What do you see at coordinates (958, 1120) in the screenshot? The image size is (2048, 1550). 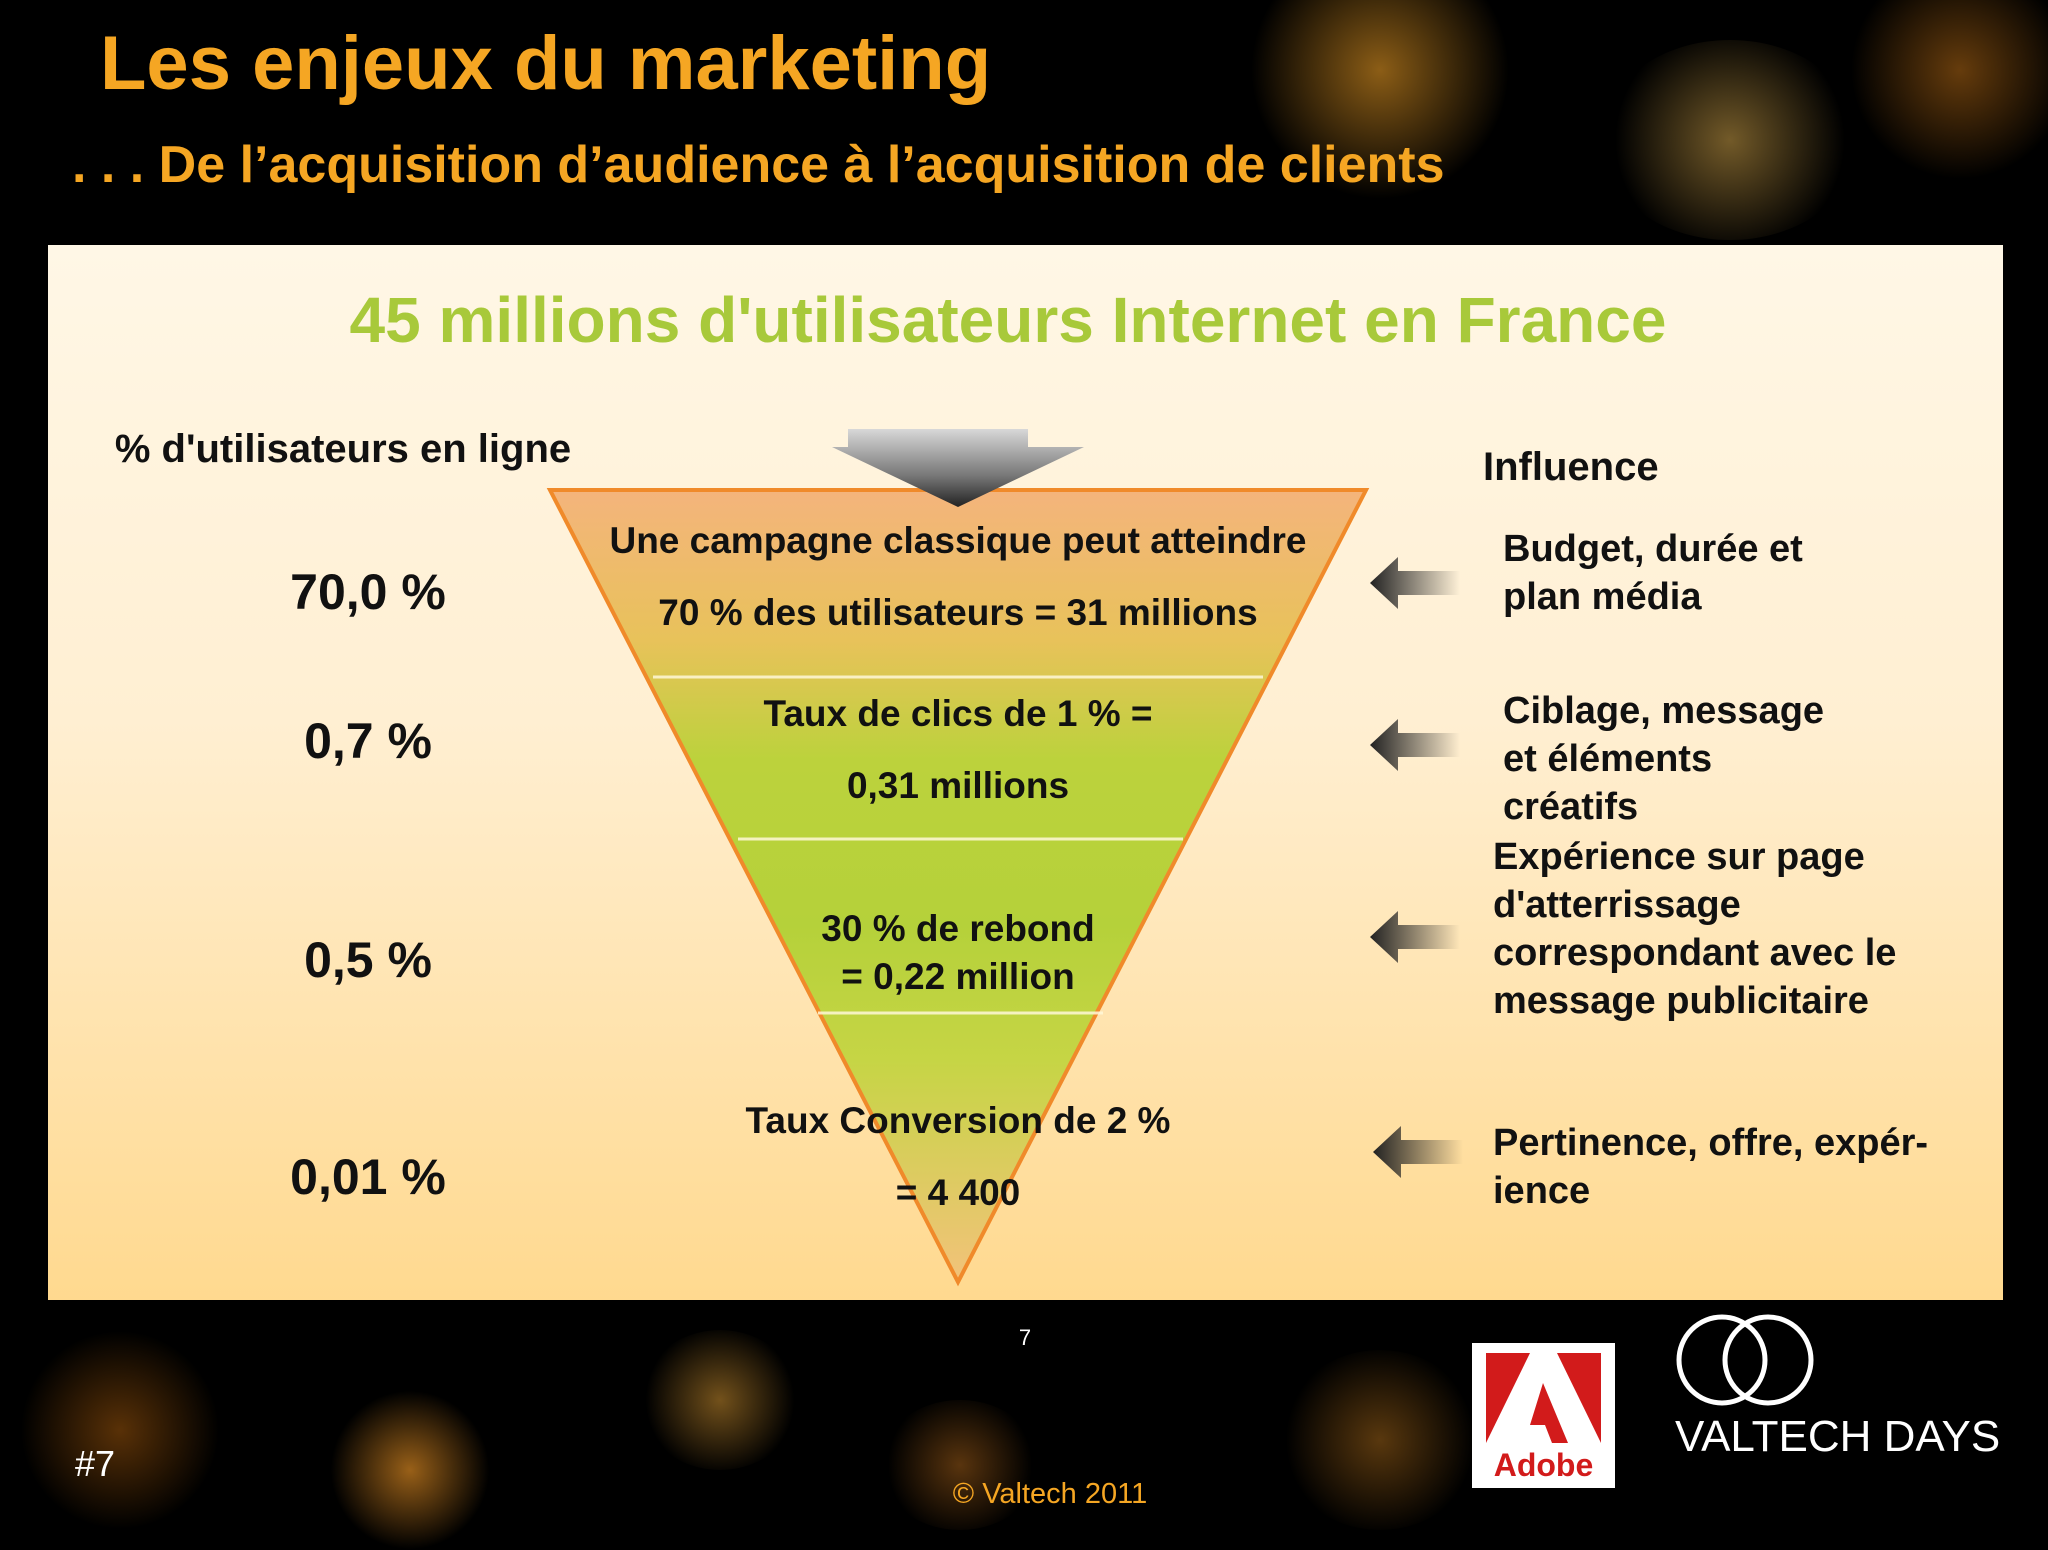 I see `funnel-stage-text: Taux Conversion de 2 %` at bounding box center [958, 1120].